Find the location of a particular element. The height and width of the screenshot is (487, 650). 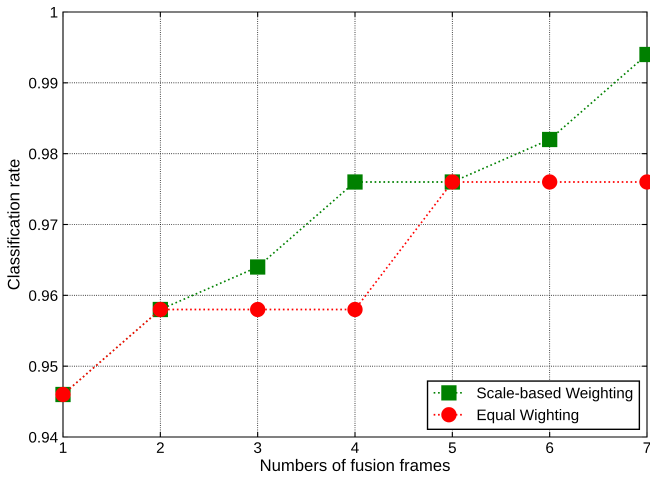

x-tick-label: 7 is located at coordinates (647, 447).